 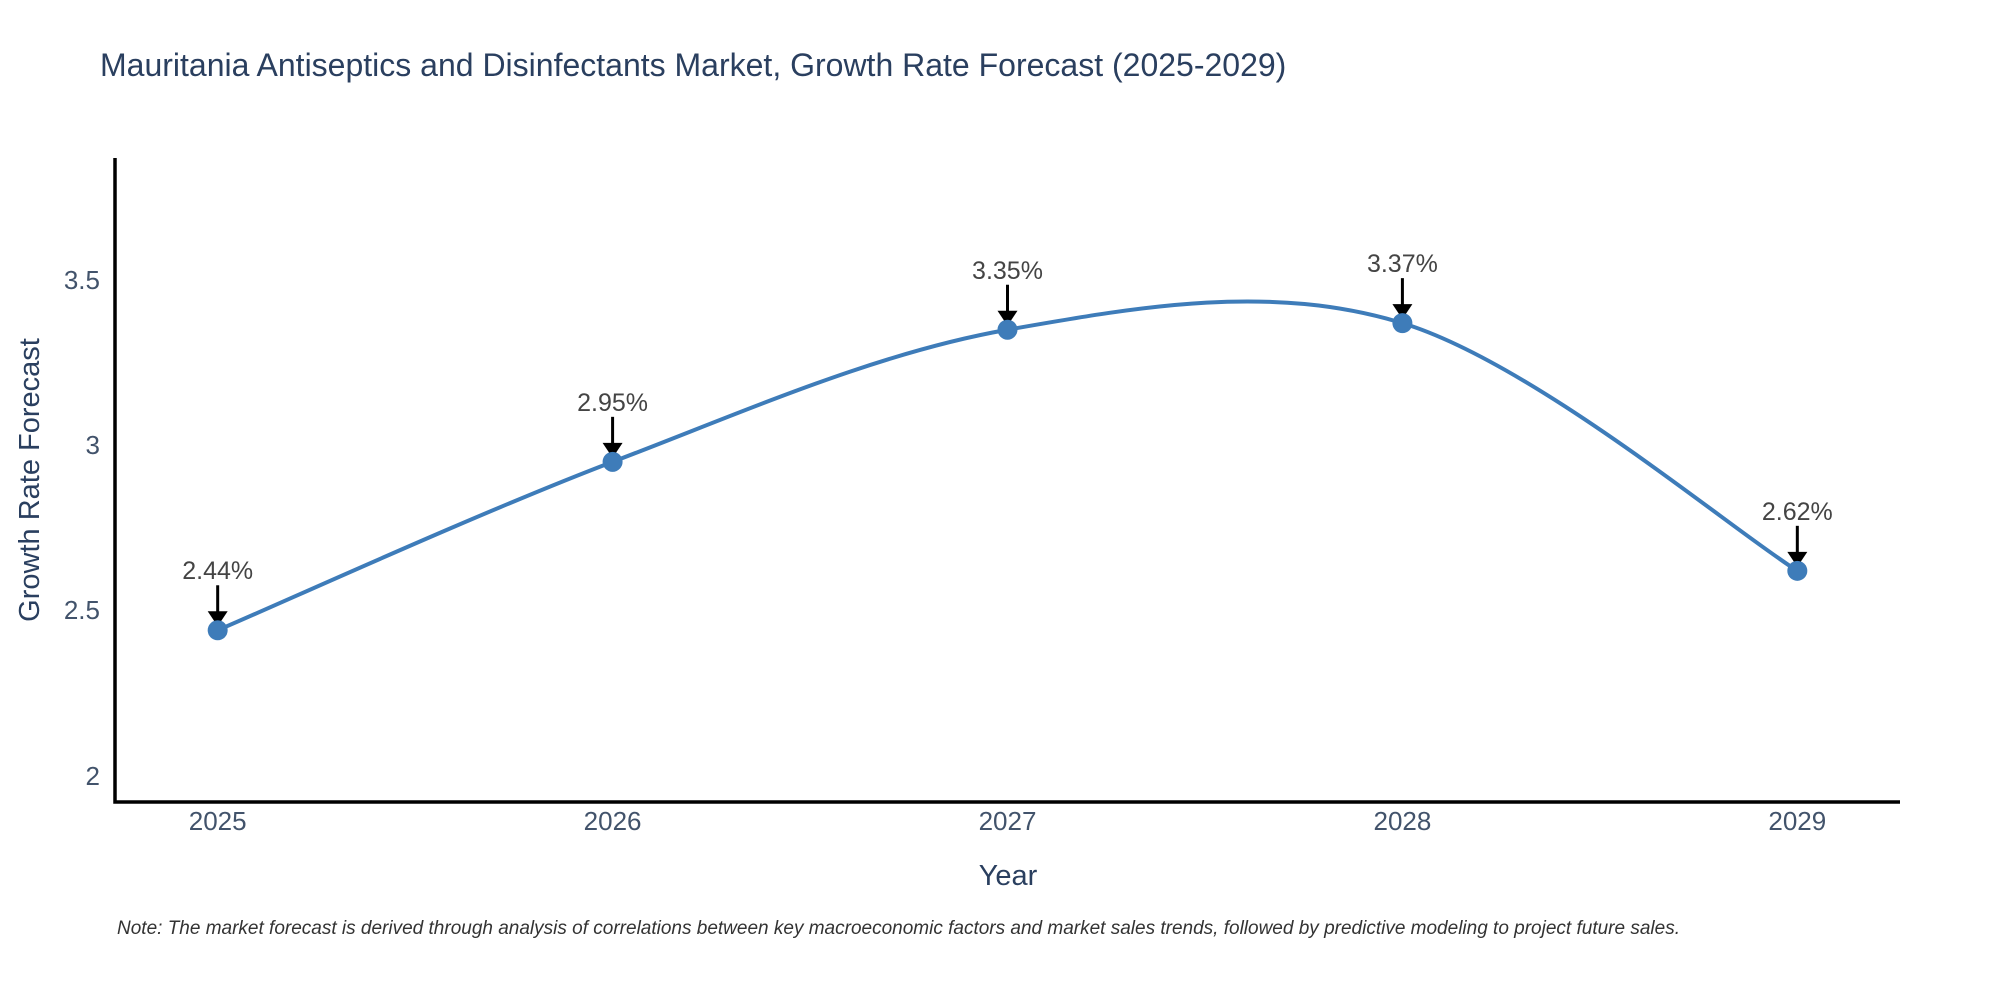 What do you see at coordinates (613, 402) in the screenshot?
I see `data-point-label: 2.95%` at bounding box center [613, 402].